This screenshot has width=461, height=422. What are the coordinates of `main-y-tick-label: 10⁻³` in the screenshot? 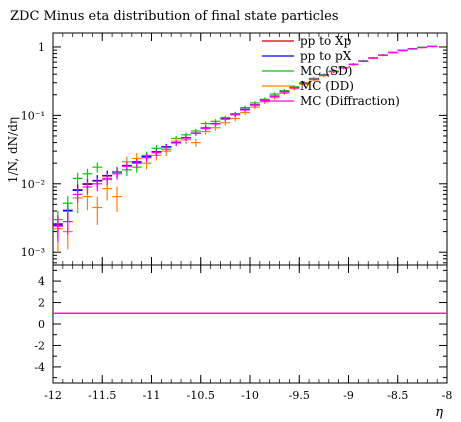 It's located at (33, 252).